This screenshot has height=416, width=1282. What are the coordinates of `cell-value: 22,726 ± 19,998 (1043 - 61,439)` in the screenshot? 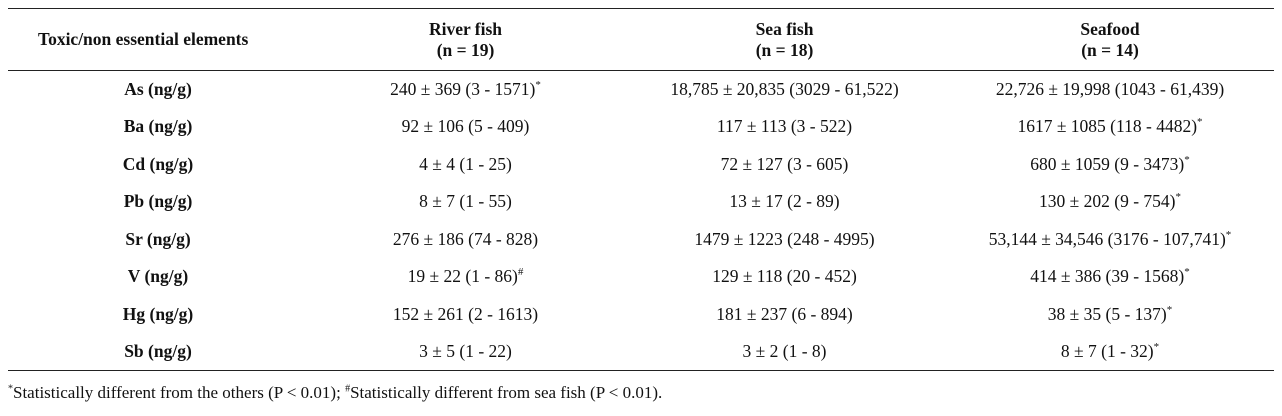 It's located at (1110, 89).